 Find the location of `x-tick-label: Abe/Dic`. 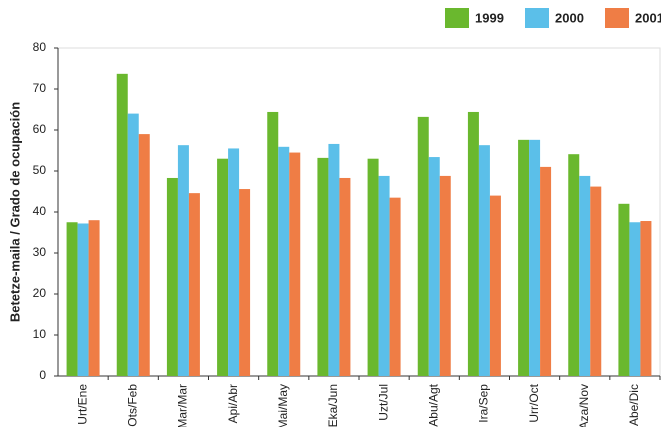

x-tick-label: Abe/Dic is located at coordinates (634, 405).